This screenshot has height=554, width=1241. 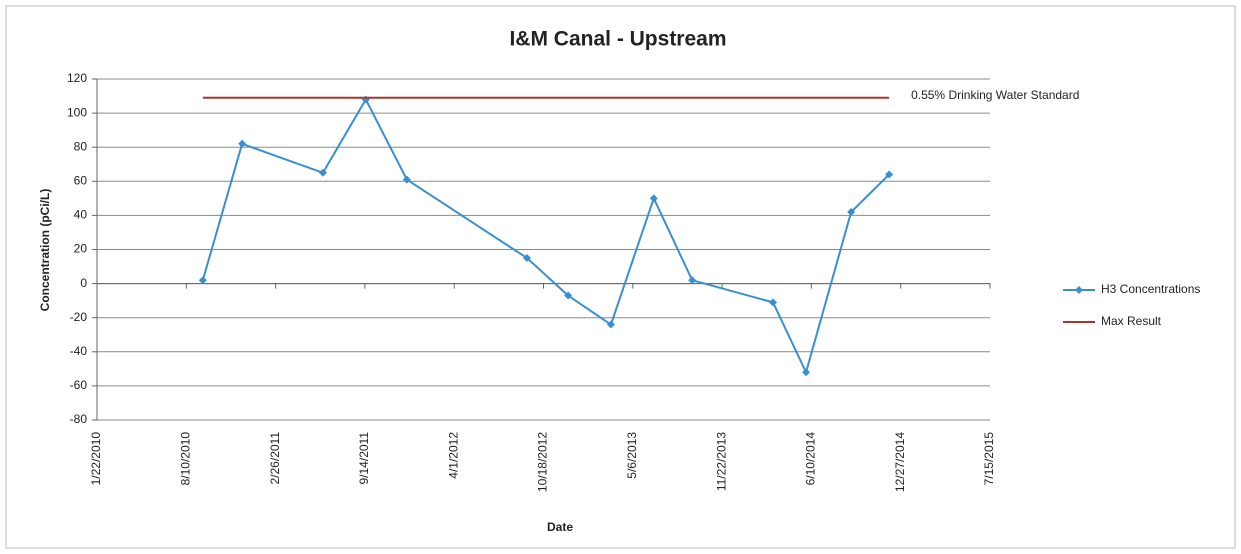 I want to click on y-tick-label: 40, so click(x=81, y=215).